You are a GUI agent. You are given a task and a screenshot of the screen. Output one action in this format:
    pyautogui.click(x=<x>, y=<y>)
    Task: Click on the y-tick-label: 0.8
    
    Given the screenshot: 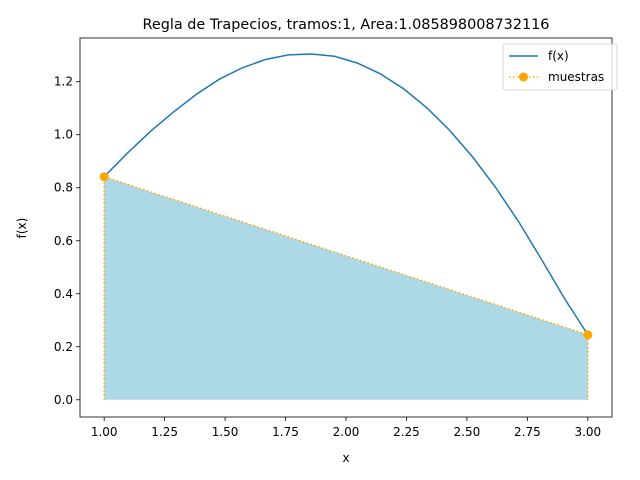 What is the action you would take?
    pyautogui.click(x=63, y=188)
    